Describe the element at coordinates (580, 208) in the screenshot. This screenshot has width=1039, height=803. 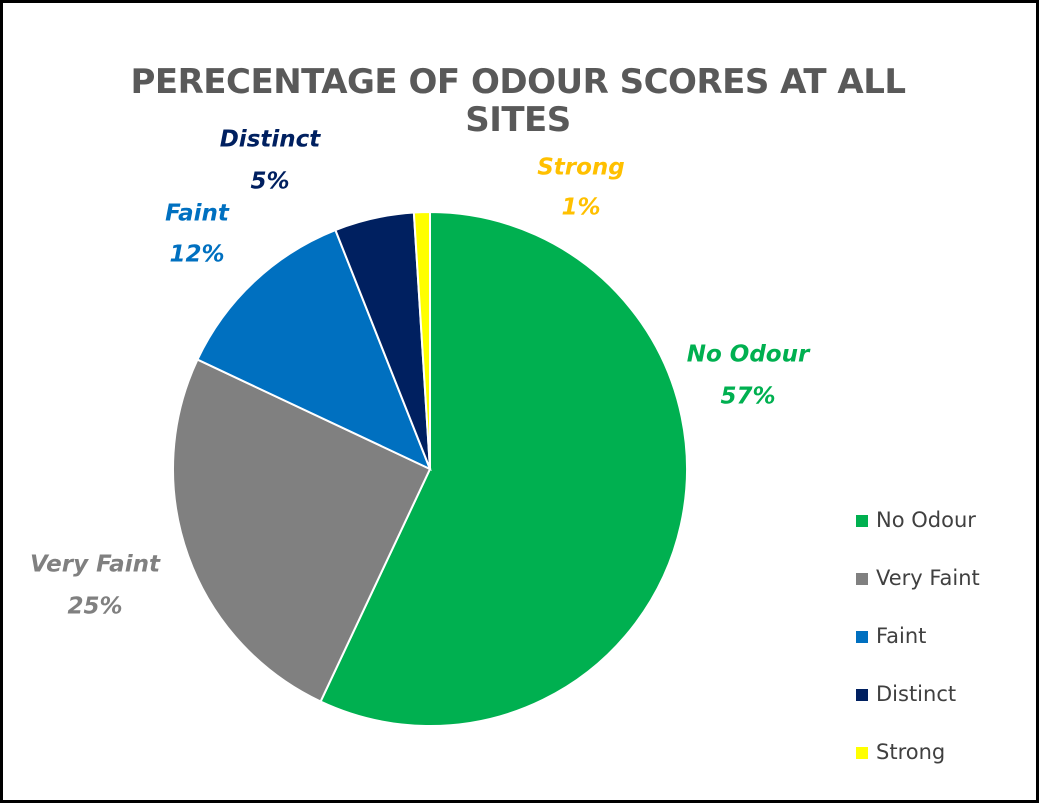
I see `data-label-value: 1%` at that location.